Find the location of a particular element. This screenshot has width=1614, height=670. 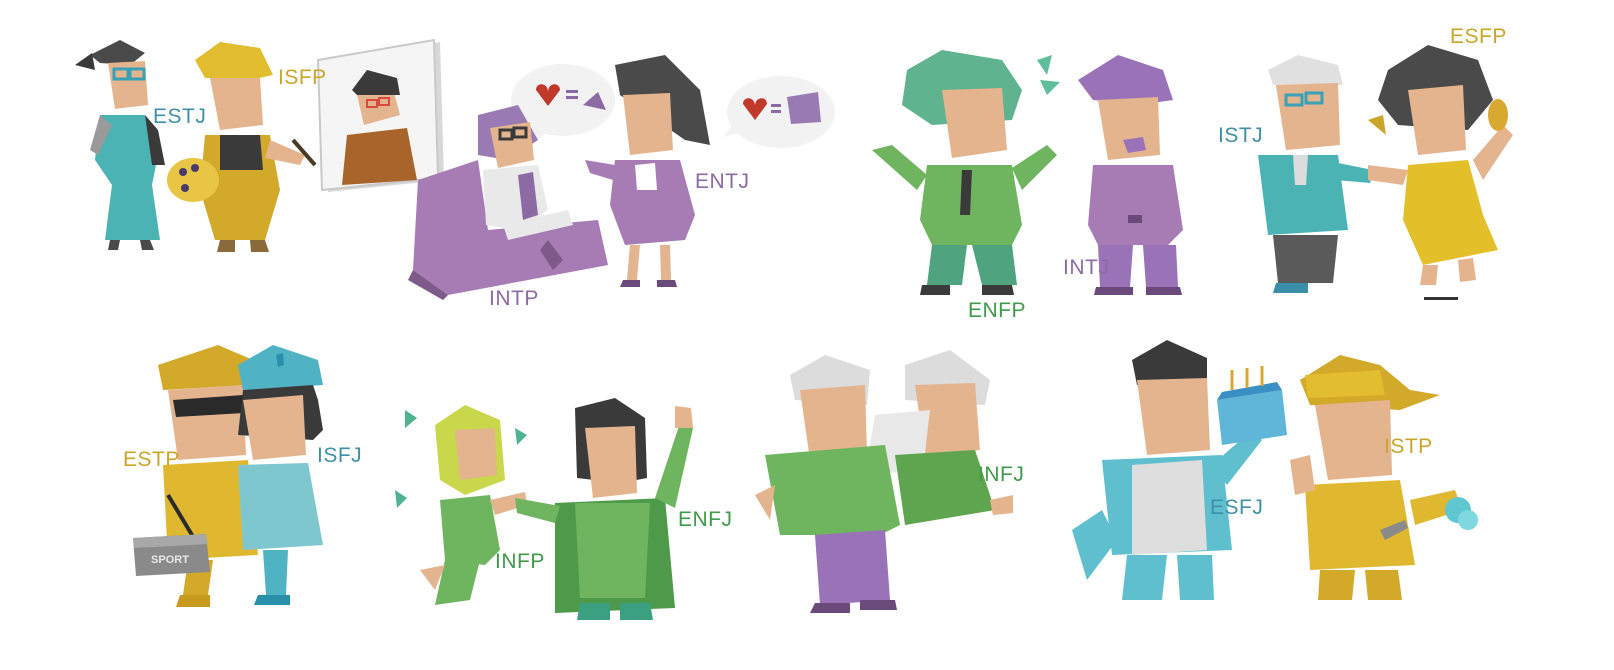

infj-character-illustration is located at coordinates (884, 481).